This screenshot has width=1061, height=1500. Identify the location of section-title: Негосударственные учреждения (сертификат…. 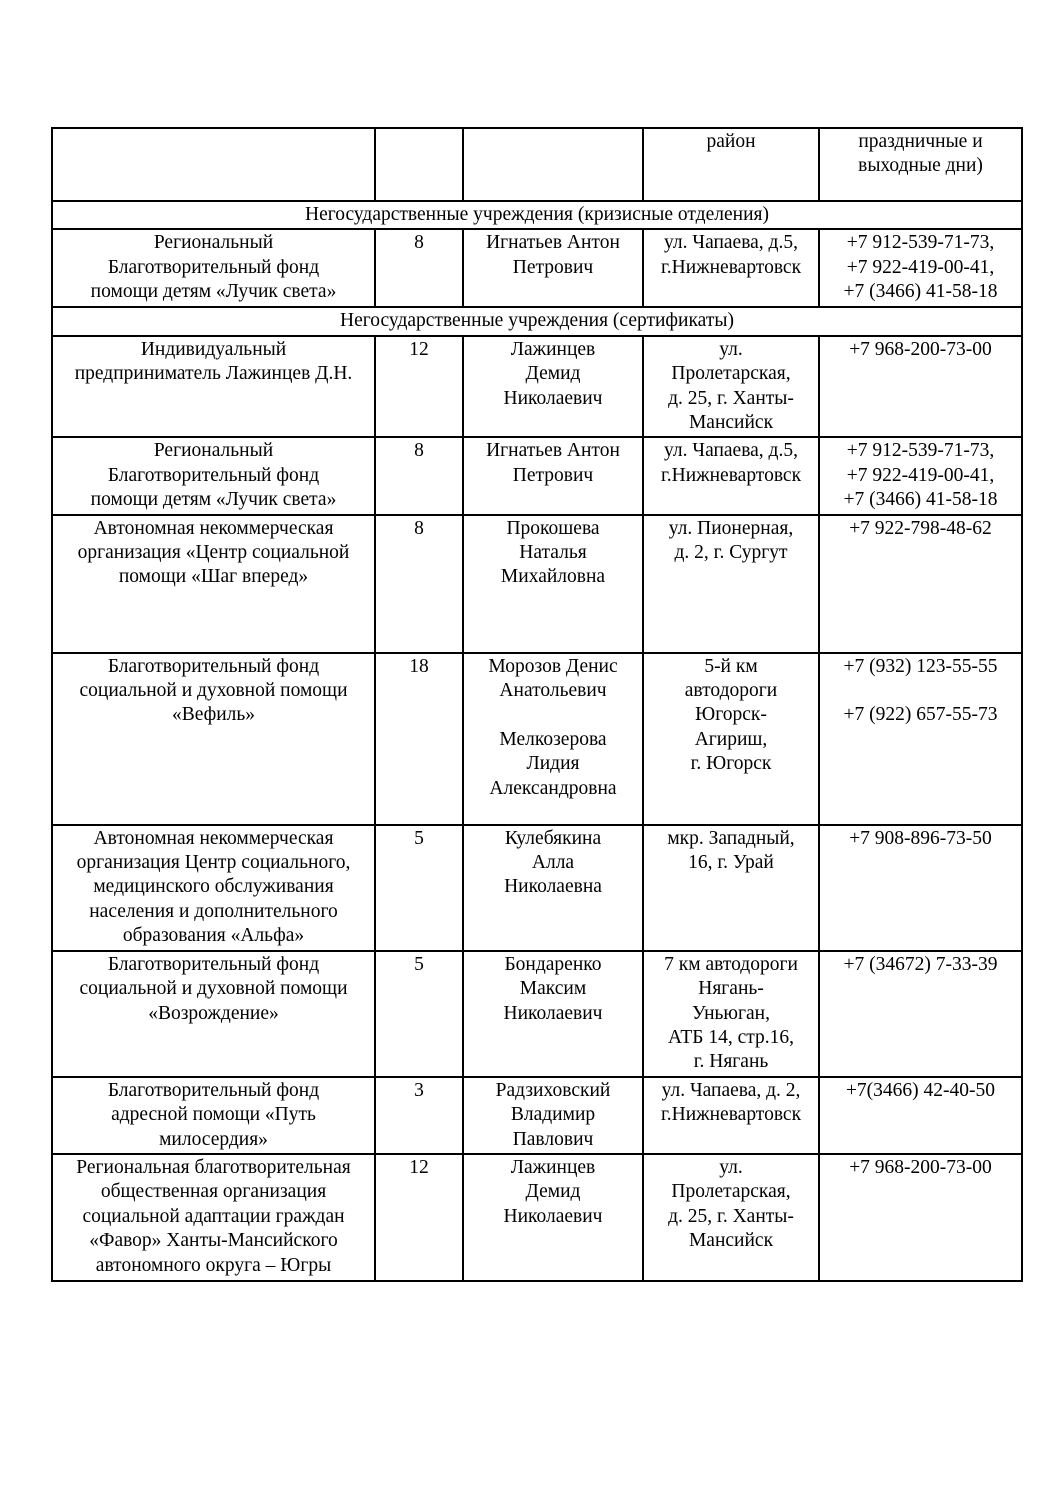
(537, 321).